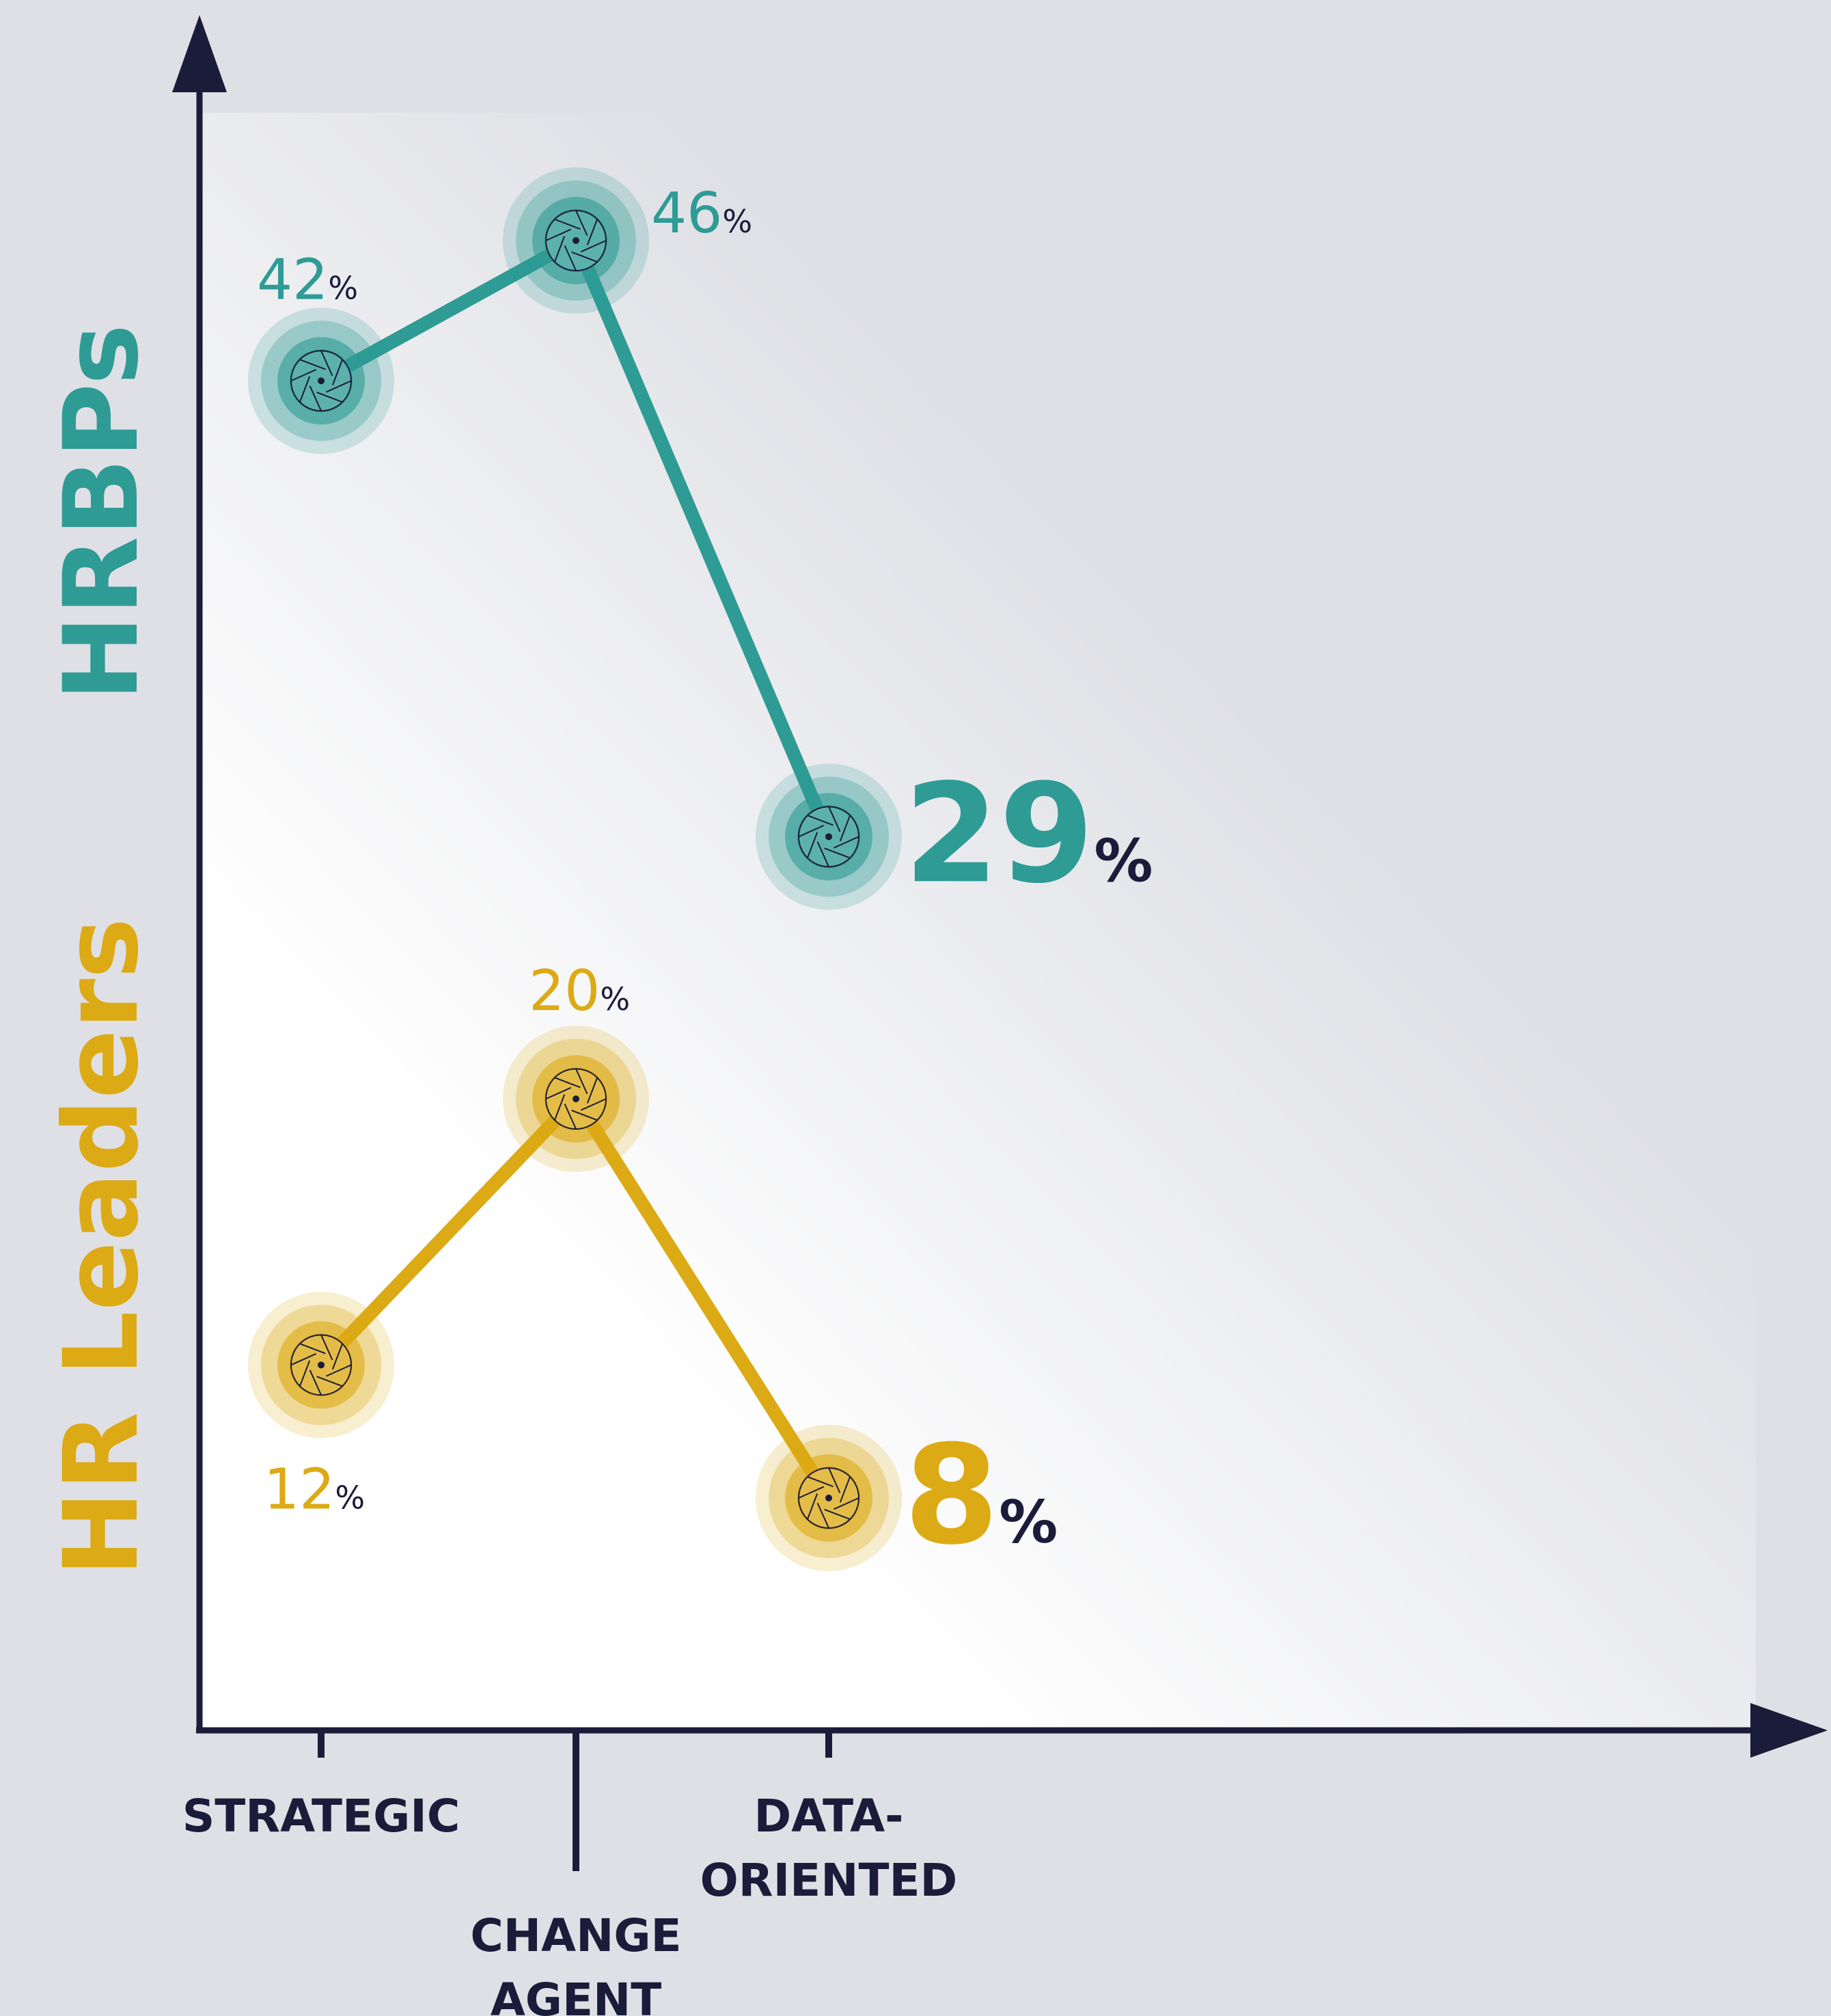 The image size is (1831, 2016). Describe the element at coordinates (575, 1935) in the screenshot. I see `x-tick-label: CHANGE` at that location.